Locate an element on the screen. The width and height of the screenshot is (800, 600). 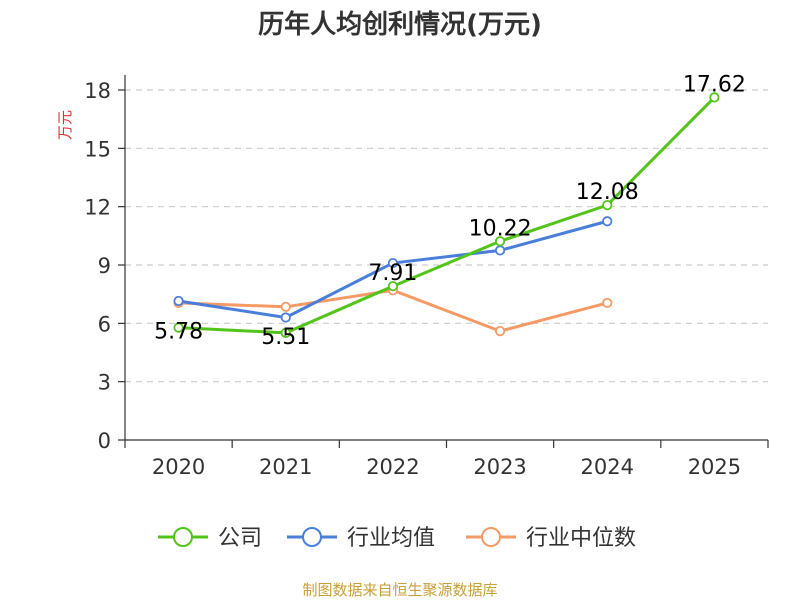
x-tick-label: 2020 is located at coordinates (178, 467).